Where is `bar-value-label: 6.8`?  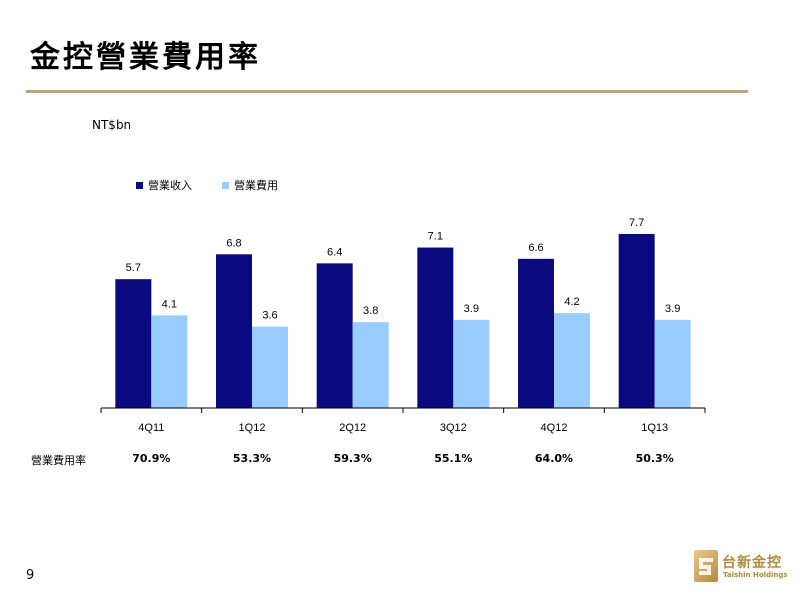 bar-value-label: 6.8 is located at coordinates (233, 243).